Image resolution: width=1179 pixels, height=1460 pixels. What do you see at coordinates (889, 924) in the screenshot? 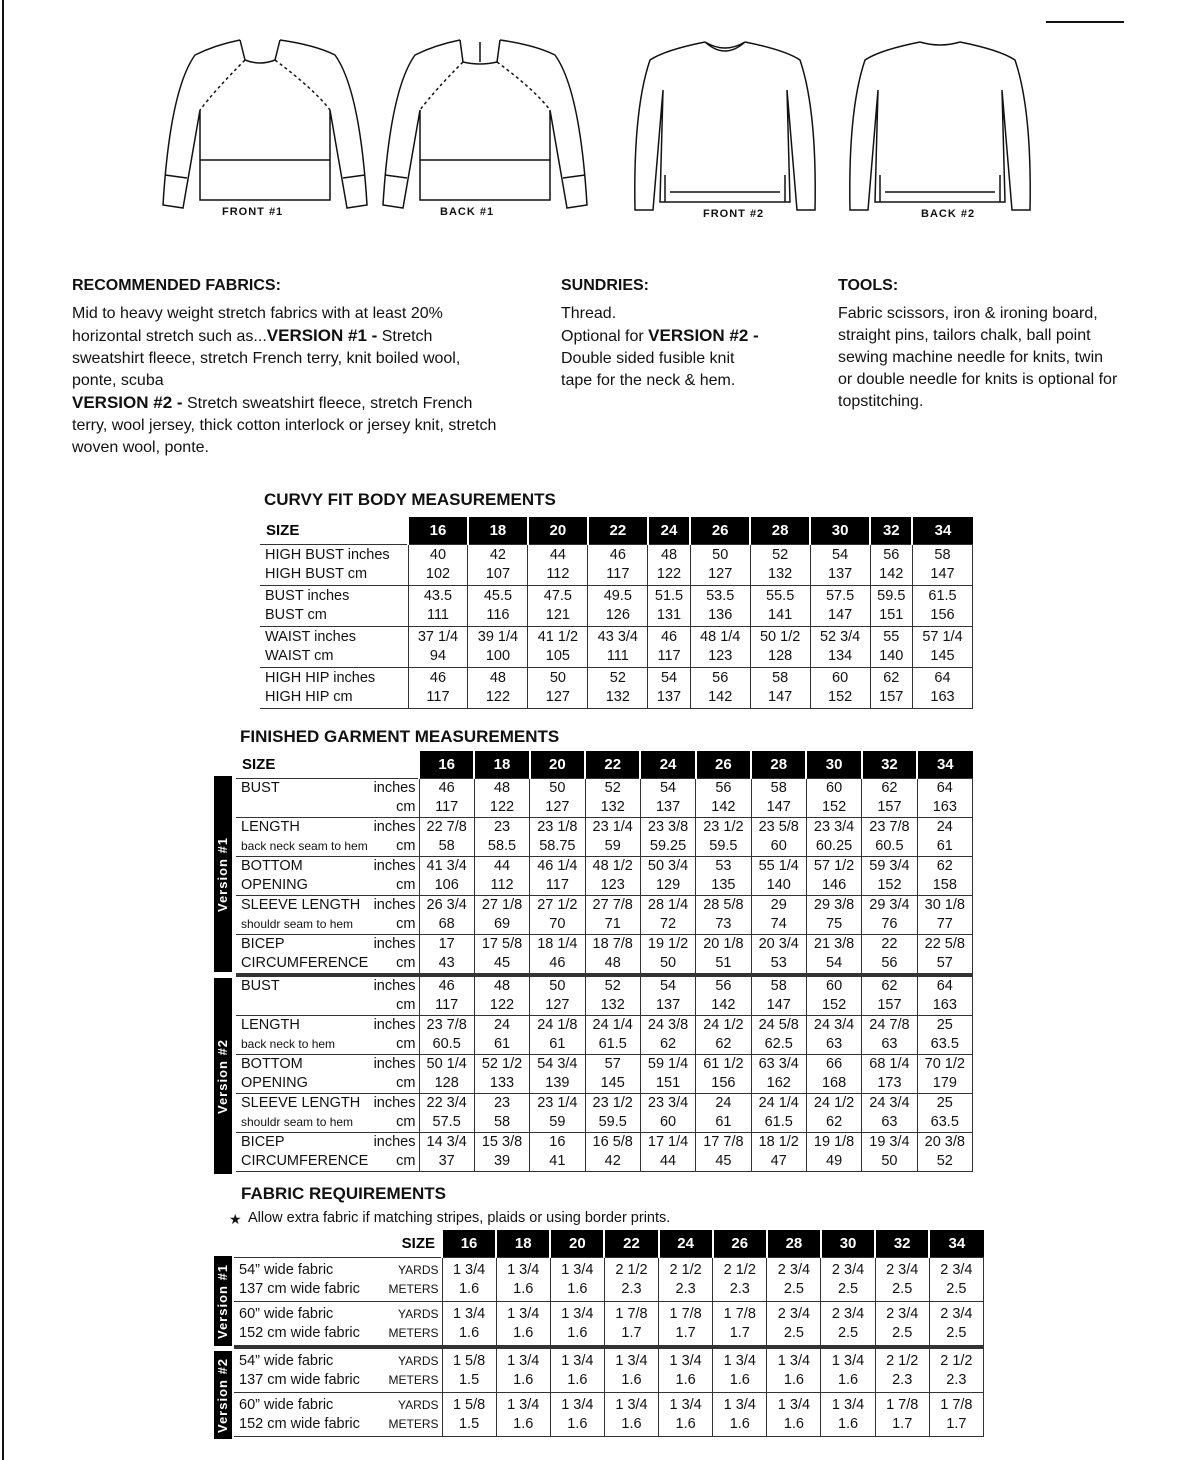
I see `value-secondary: 76` at bounding box center [889, 924].